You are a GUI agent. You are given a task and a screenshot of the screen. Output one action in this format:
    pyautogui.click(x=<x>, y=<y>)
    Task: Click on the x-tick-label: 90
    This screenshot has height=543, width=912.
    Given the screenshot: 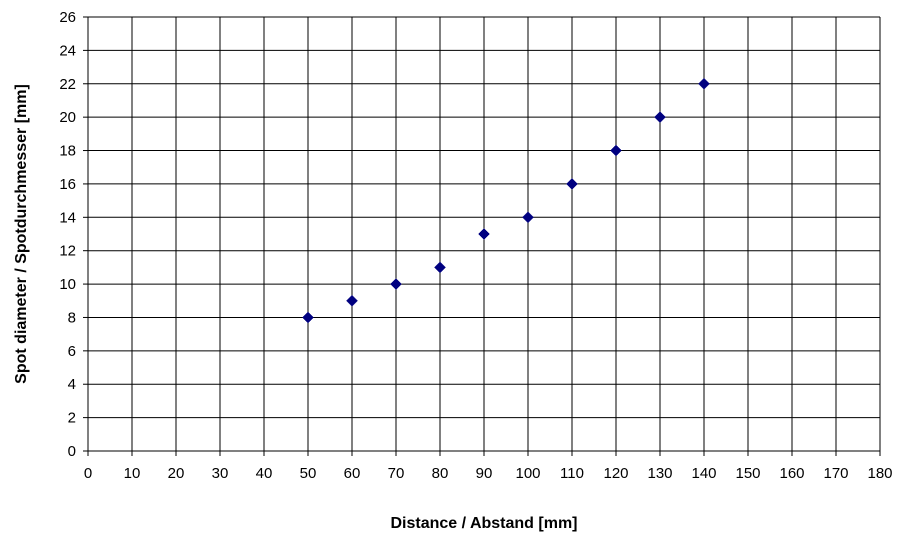 What is the action you would take?
    pyautogui.click(x=484, y=473)
    